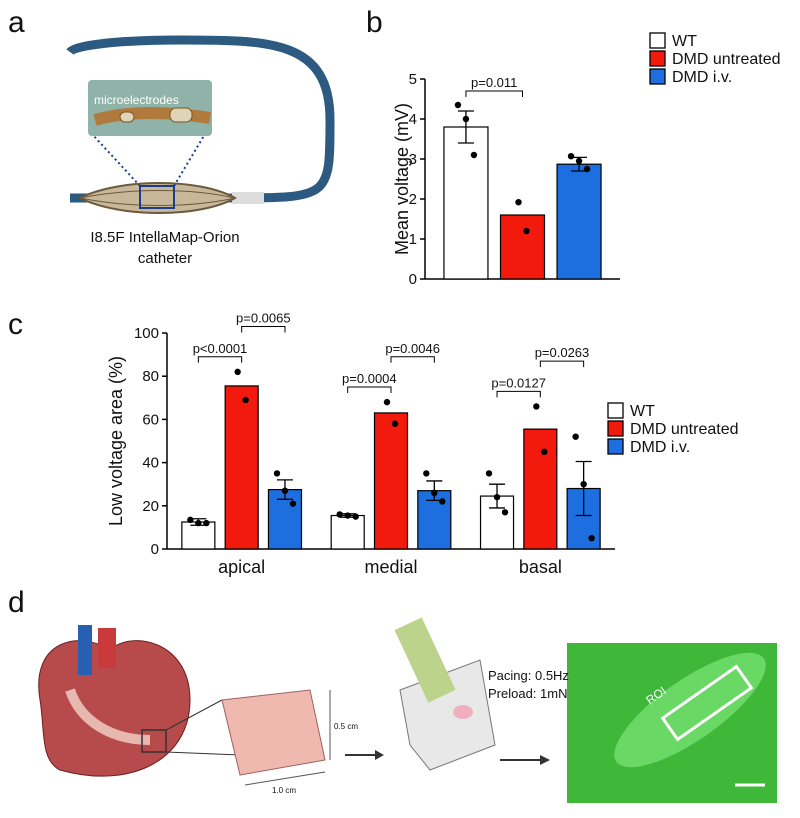 The height and width of the screenshot is (818, 800). I want to click on y-tick-label: 60, so click(150, 419).